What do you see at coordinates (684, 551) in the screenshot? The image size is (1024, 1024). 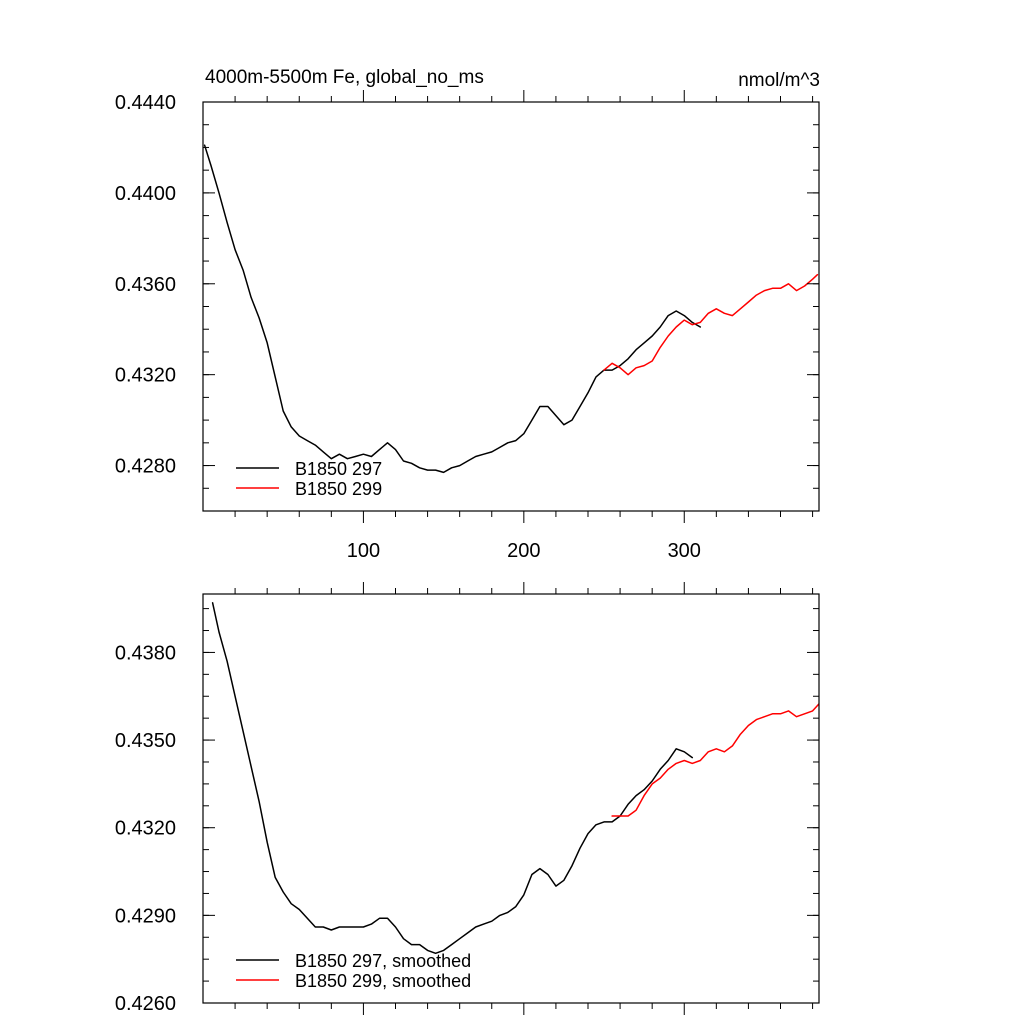 I see `x-tick-label: 300` at bounding box center [684, 551].